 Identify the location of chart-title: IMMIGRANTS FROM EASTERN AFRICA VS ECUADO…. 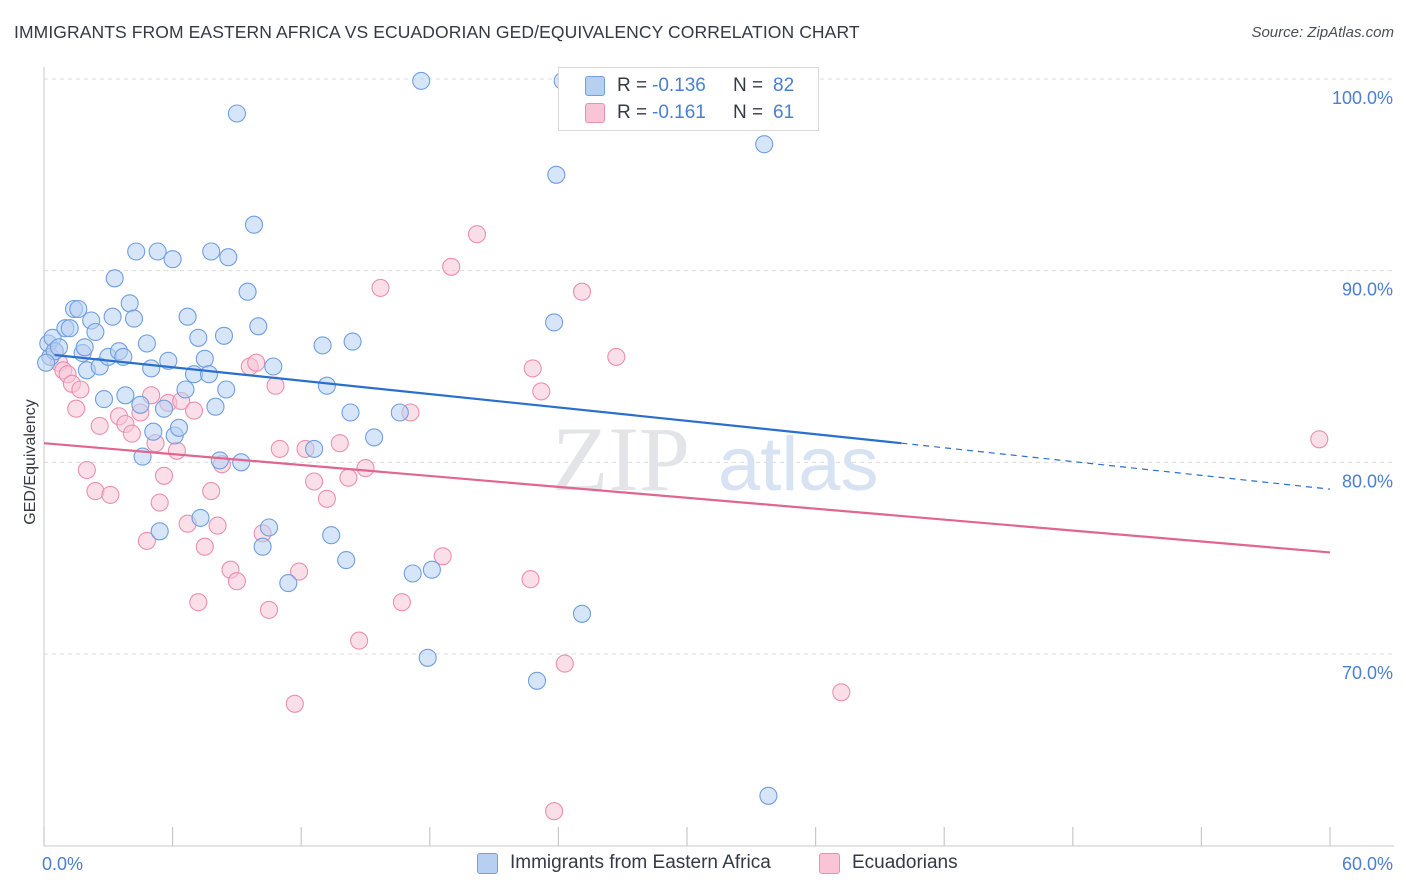
(437, 32).